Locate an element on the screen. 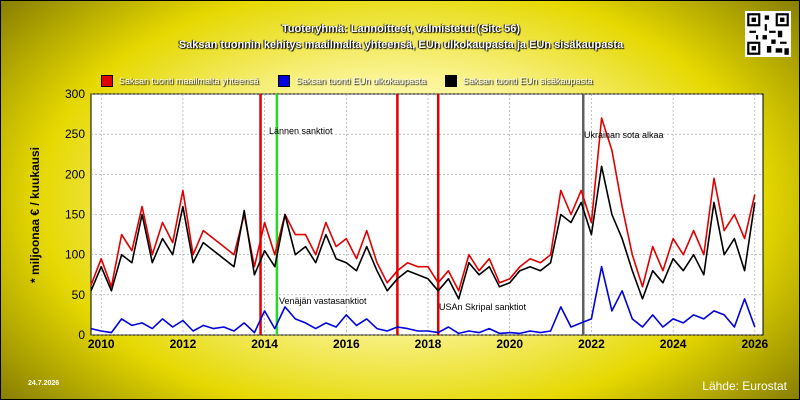 Image resolution: width=800 pixels, height=401 pixels. legend-item-extra-eu: Saksan tuonti EUn ulkokaupasta is located at coordinates (352, 81).